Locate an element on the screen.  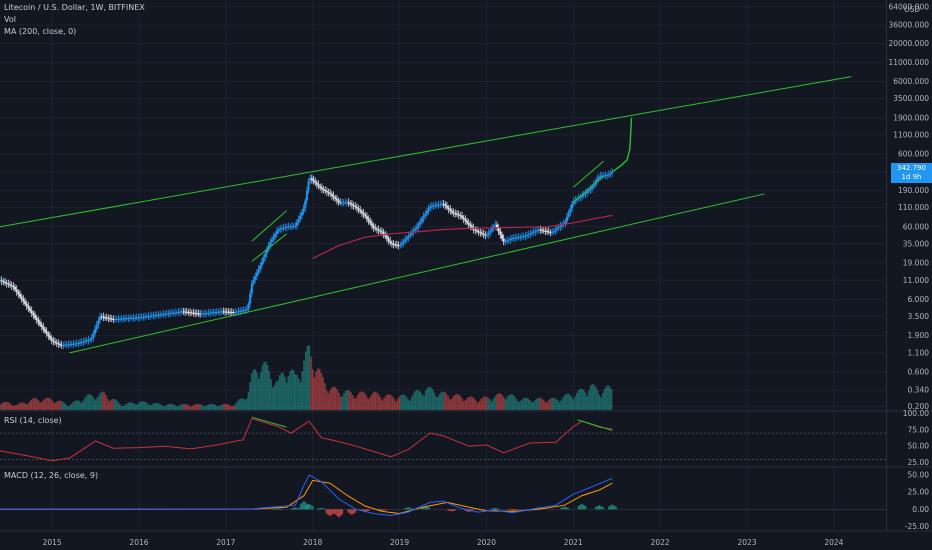
symbol-legend: Litecoin / U.S. Dollar, 1W, BITFINEX is located at coordinates (74, 7).